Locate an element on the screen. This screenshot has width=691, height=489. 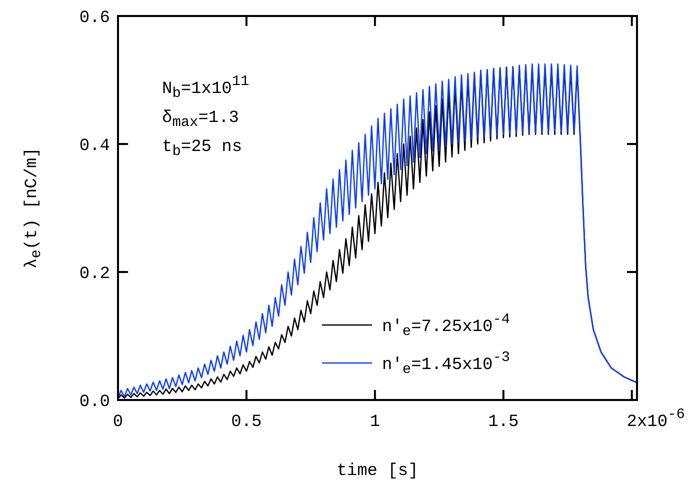
legend-label: n'$_{e}$=1.45x10$^{-3}$ is located at coordinates (446, 364).